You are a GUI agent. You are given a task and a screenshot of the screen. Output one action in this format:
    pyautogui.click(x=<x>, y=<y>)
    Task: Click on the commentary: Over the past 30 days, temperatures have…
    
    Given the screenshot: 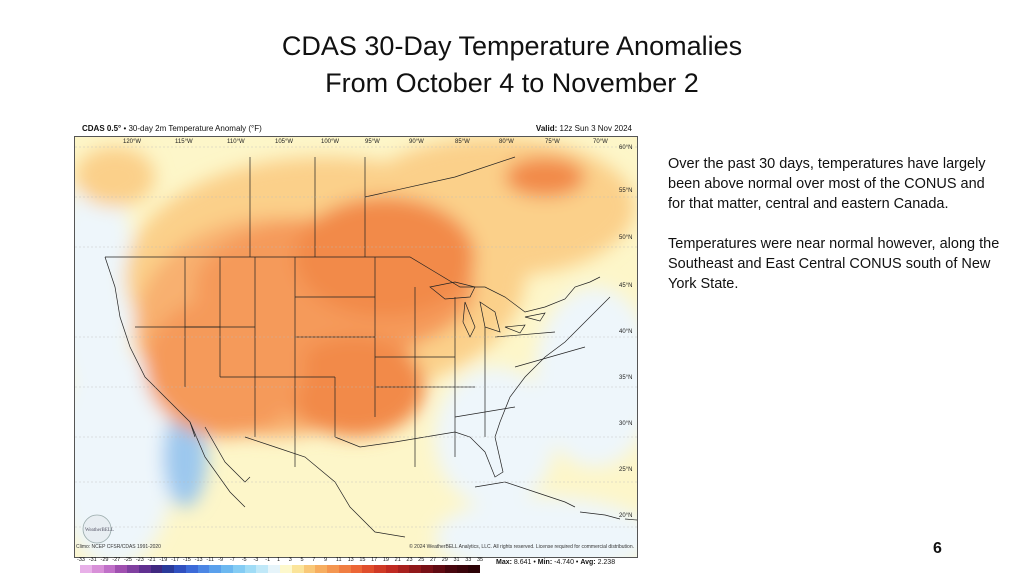 What is the action you would take?
    pyautogui.click(x=834, y=234)
    